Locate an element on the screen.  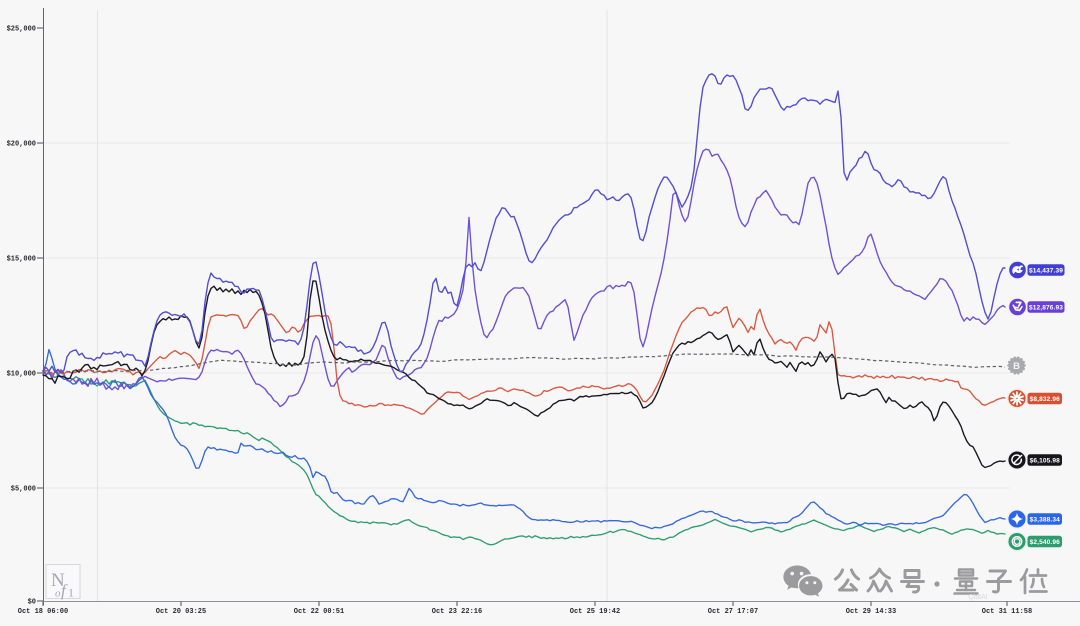
svg-text: $0 is located at coordinates (32, 603).